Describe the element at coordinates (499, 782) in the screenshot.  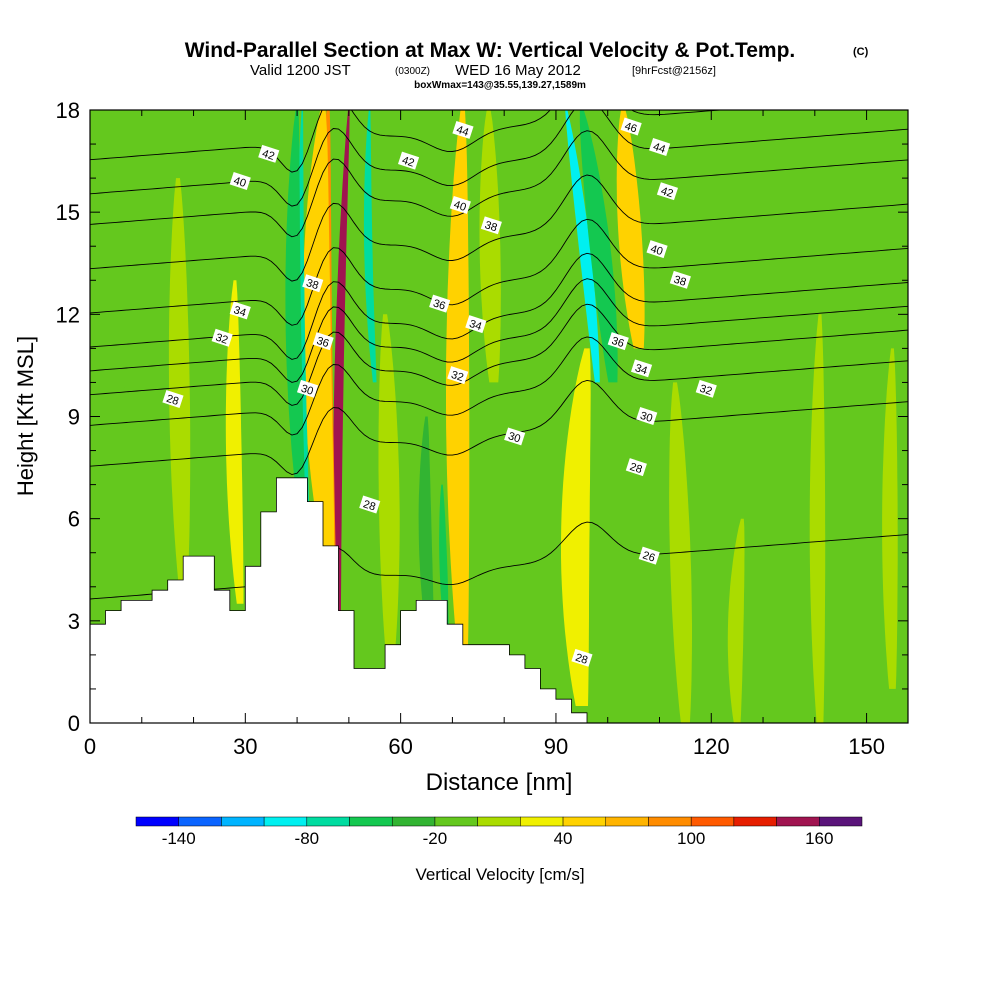
I see `x-axis-label: Distance [nm]` at that location.